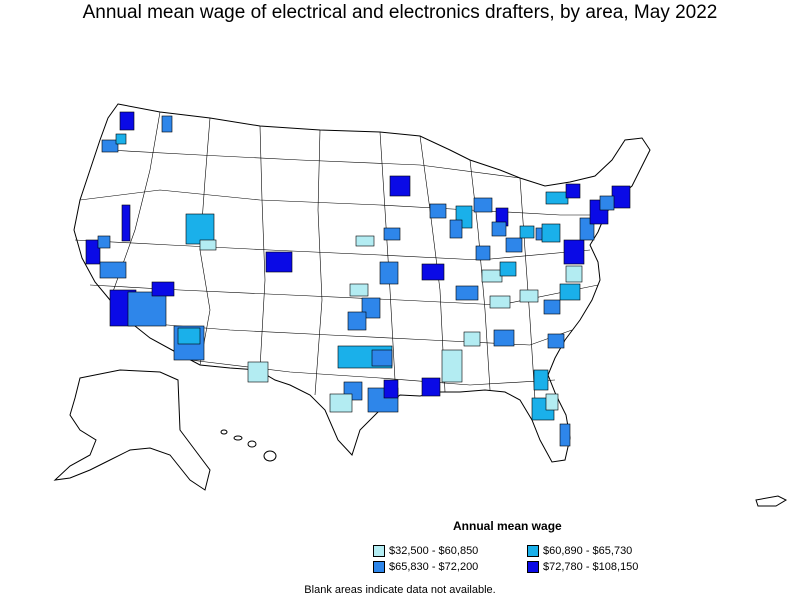 This screenshot has width=800, height=600. I want to click on area-ny-up, so click(557, 198).